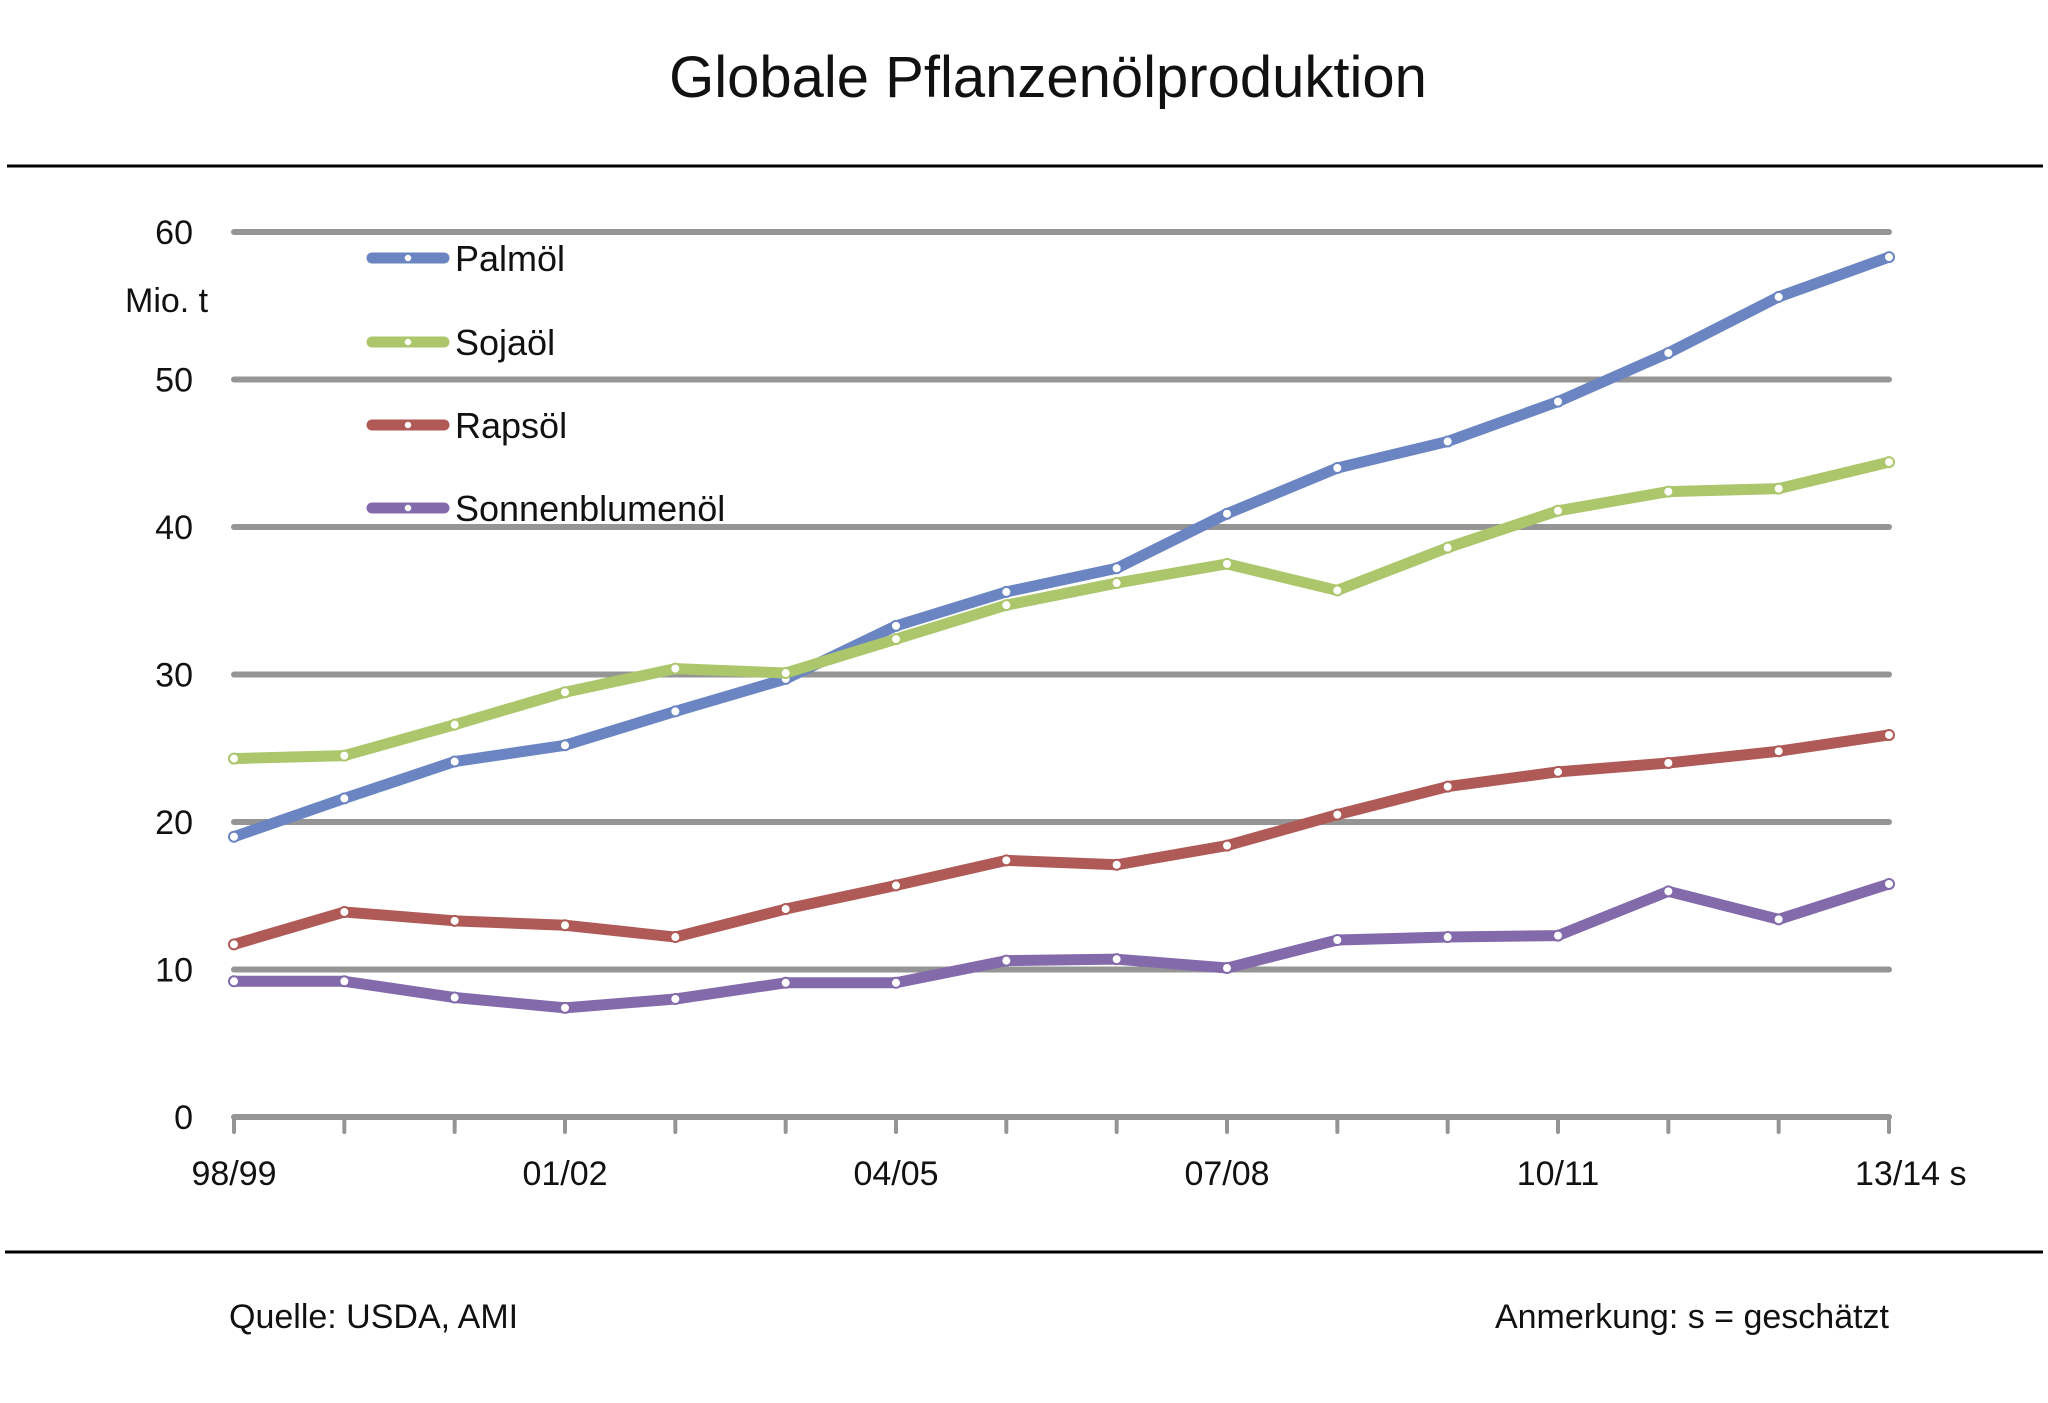 This screenshot has height=1403, width=2048. I want to click on legend-item: Sonnenblumenöl, so click(545, 508).